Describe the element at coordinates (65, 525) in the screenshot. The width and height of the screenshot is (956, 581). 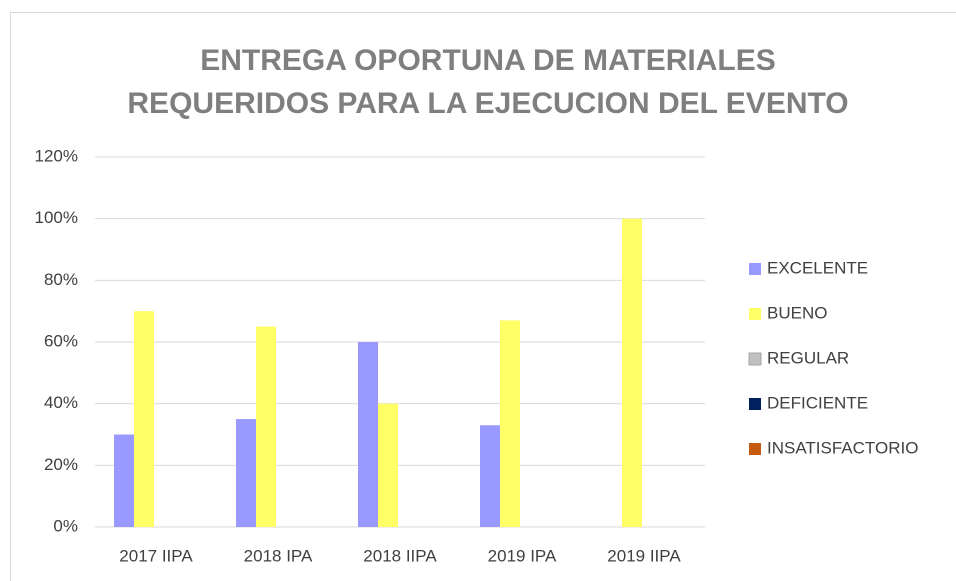
I see `y-tick-label: 0%` at that location.